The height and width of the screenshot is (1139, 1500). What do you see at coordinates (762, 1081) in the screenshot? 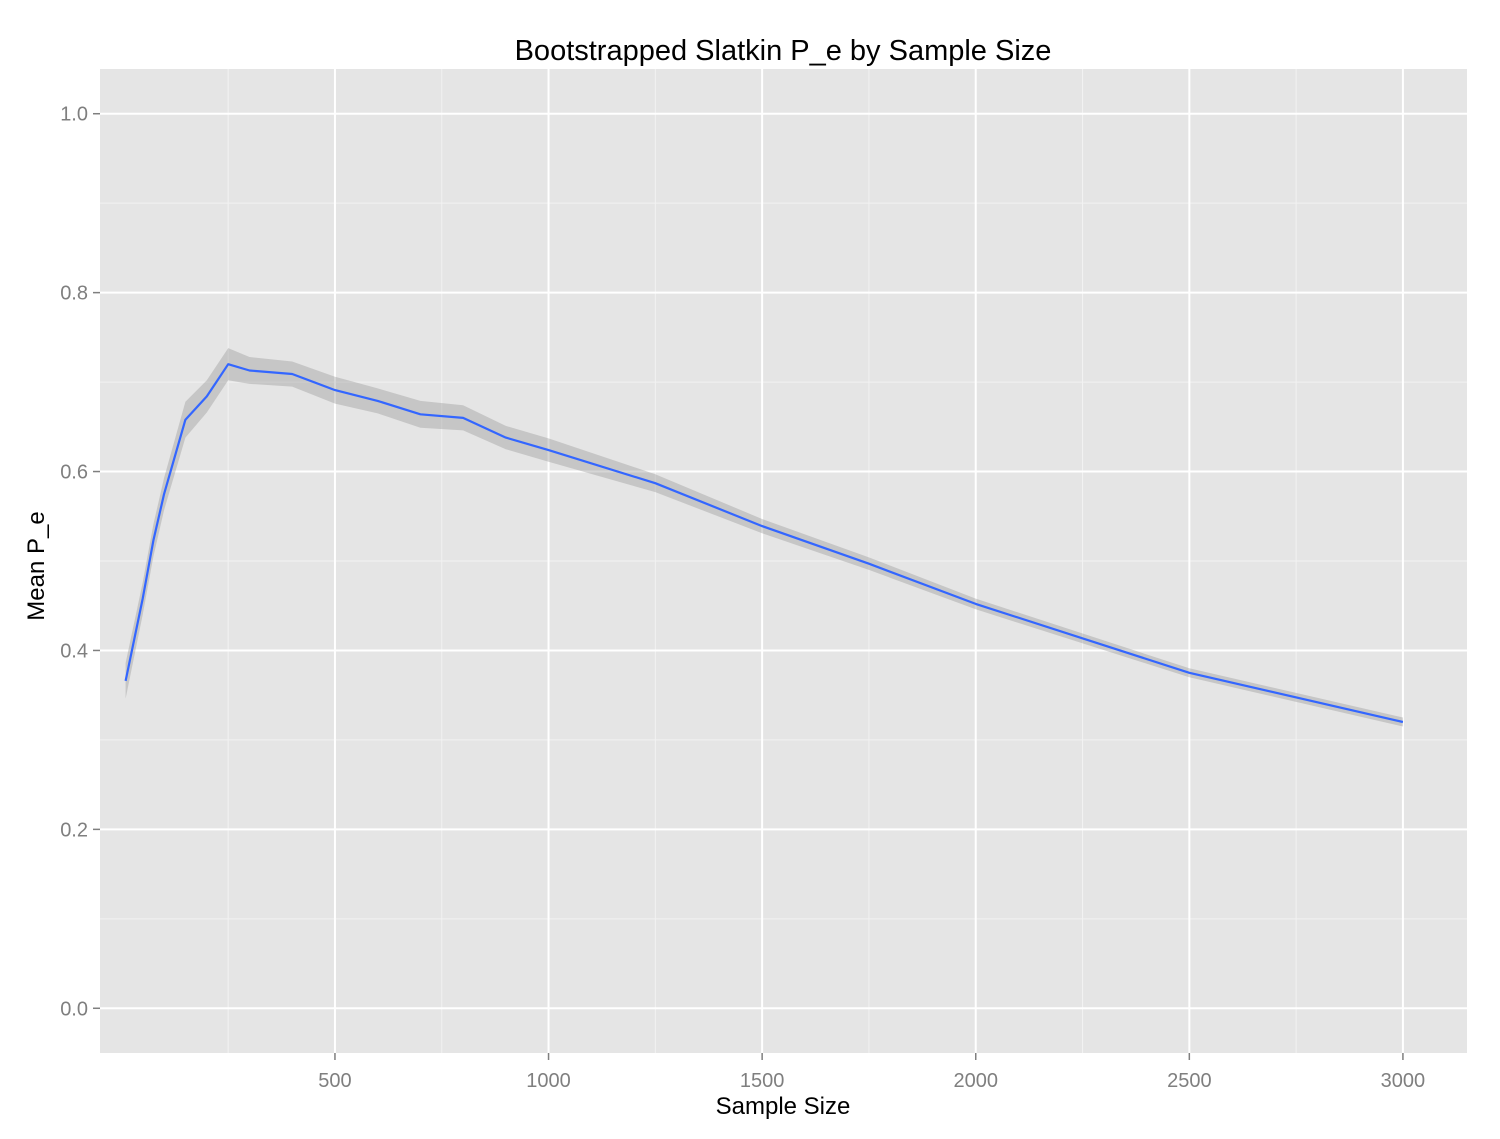
I see `x-tick-label: 1500` at bounding box center [762, 1081].